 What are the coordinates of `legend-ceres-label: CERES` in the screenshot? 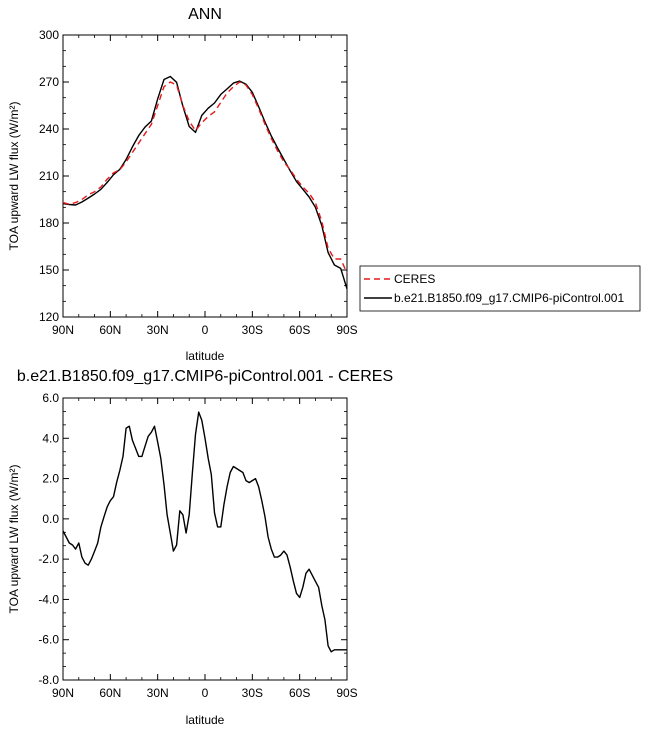 It's located at (414, 279).